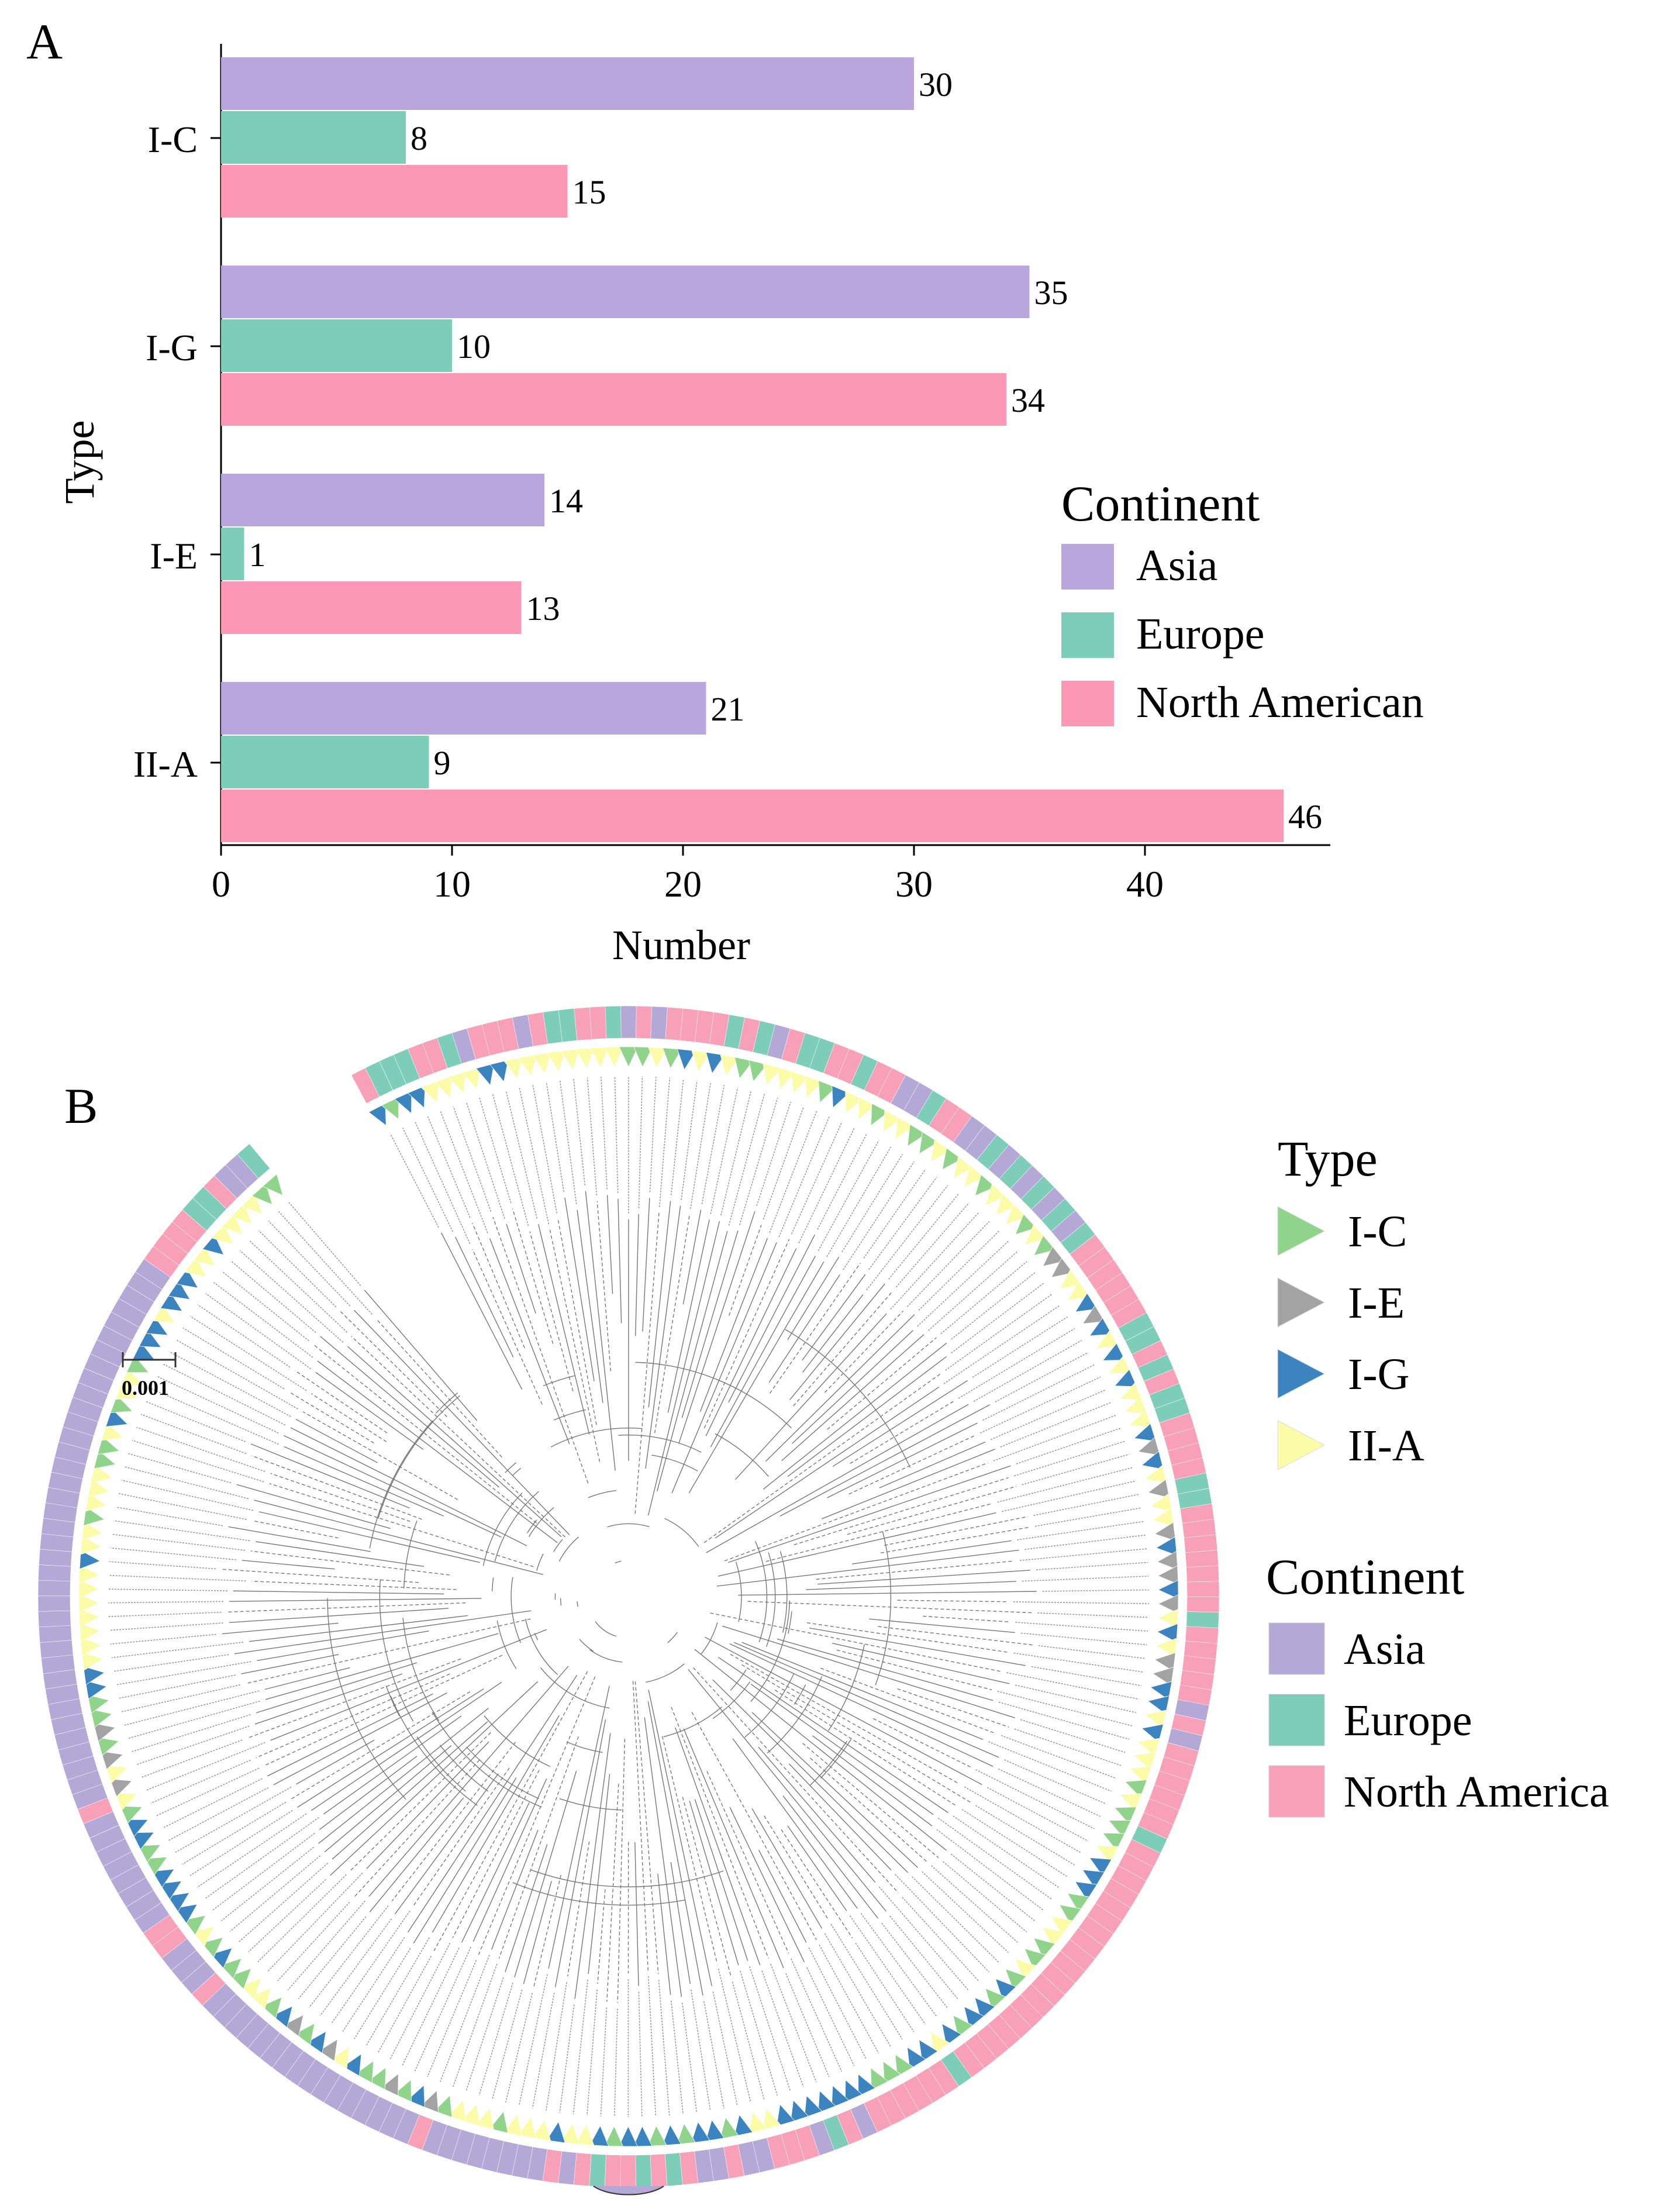 This screenshot has width=1680, height=2199. Describe the element at coordinates (583, 1024) in the screenshot. I see `continent-ring-segment` at that location.